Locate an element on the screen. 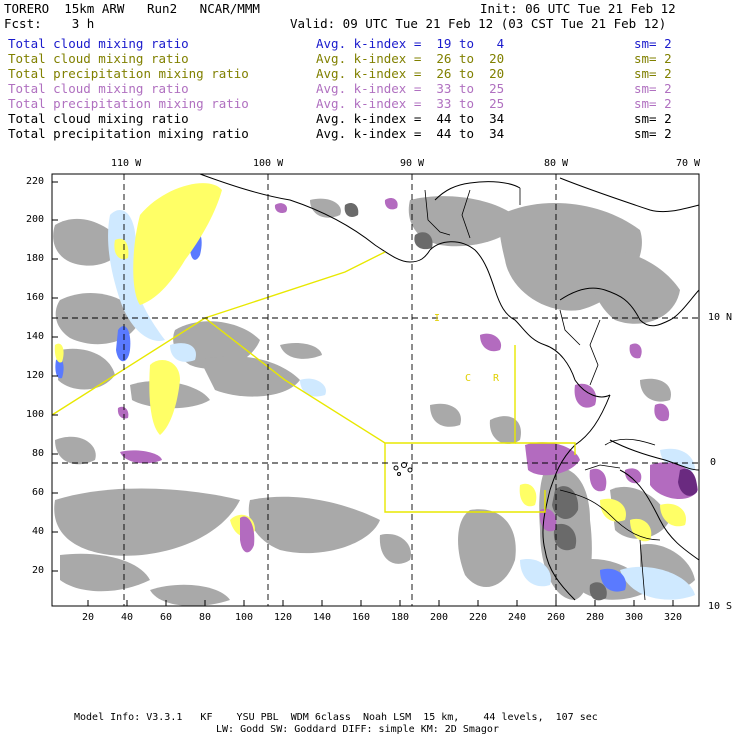 Image resolution: width=740 pixels, height=740 pixels. legend-stat-7: Avg. k-index = 44 to 34 is located at coordinates (410, 133).